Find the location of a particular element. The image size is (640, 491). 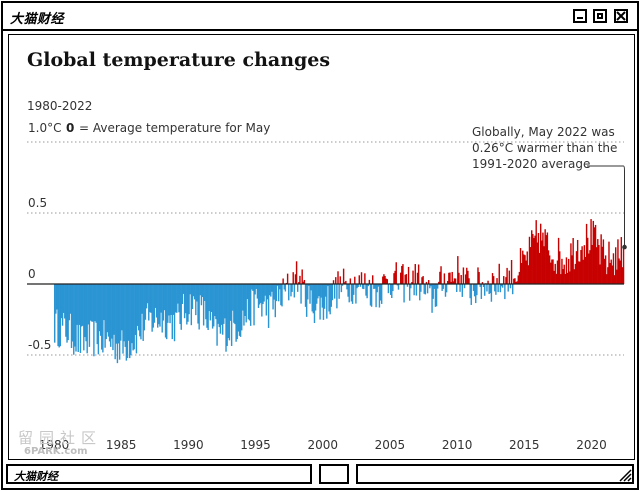

maximize-button is located at coordinates (600, 16).